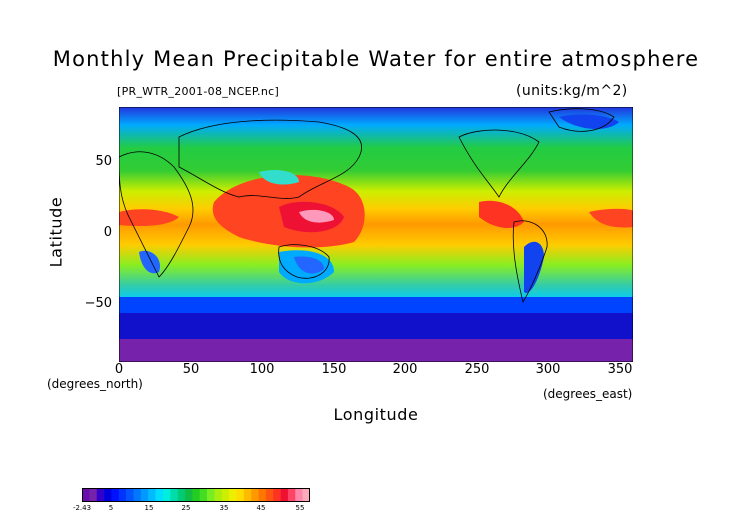 The height and width of the screenshot is (532, 752). What do you see at coordinates (98, 303) in the screenshot?
I see `y-tick-label: −50` at bounding box center [98, 303].